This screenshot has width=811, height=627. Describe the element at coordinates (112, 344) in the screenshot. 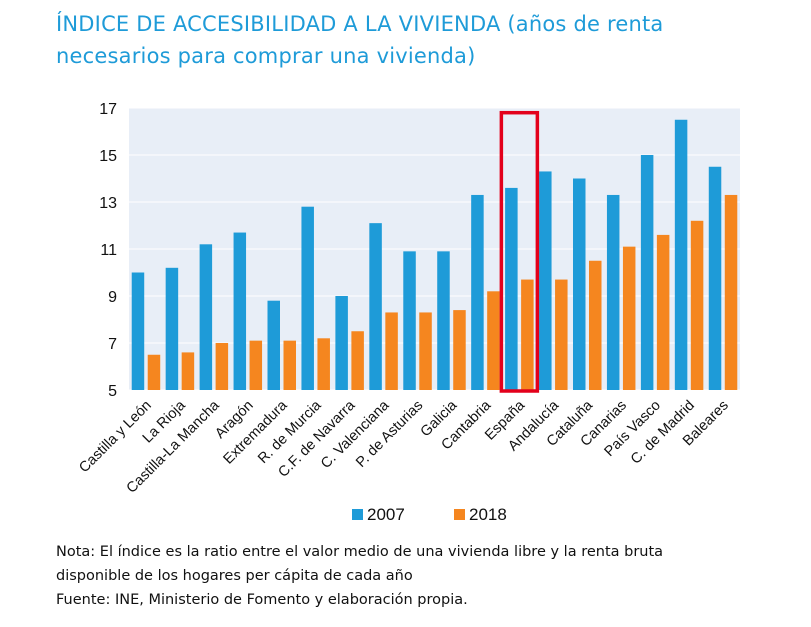

I see `y-tick-label: 7` at that location.